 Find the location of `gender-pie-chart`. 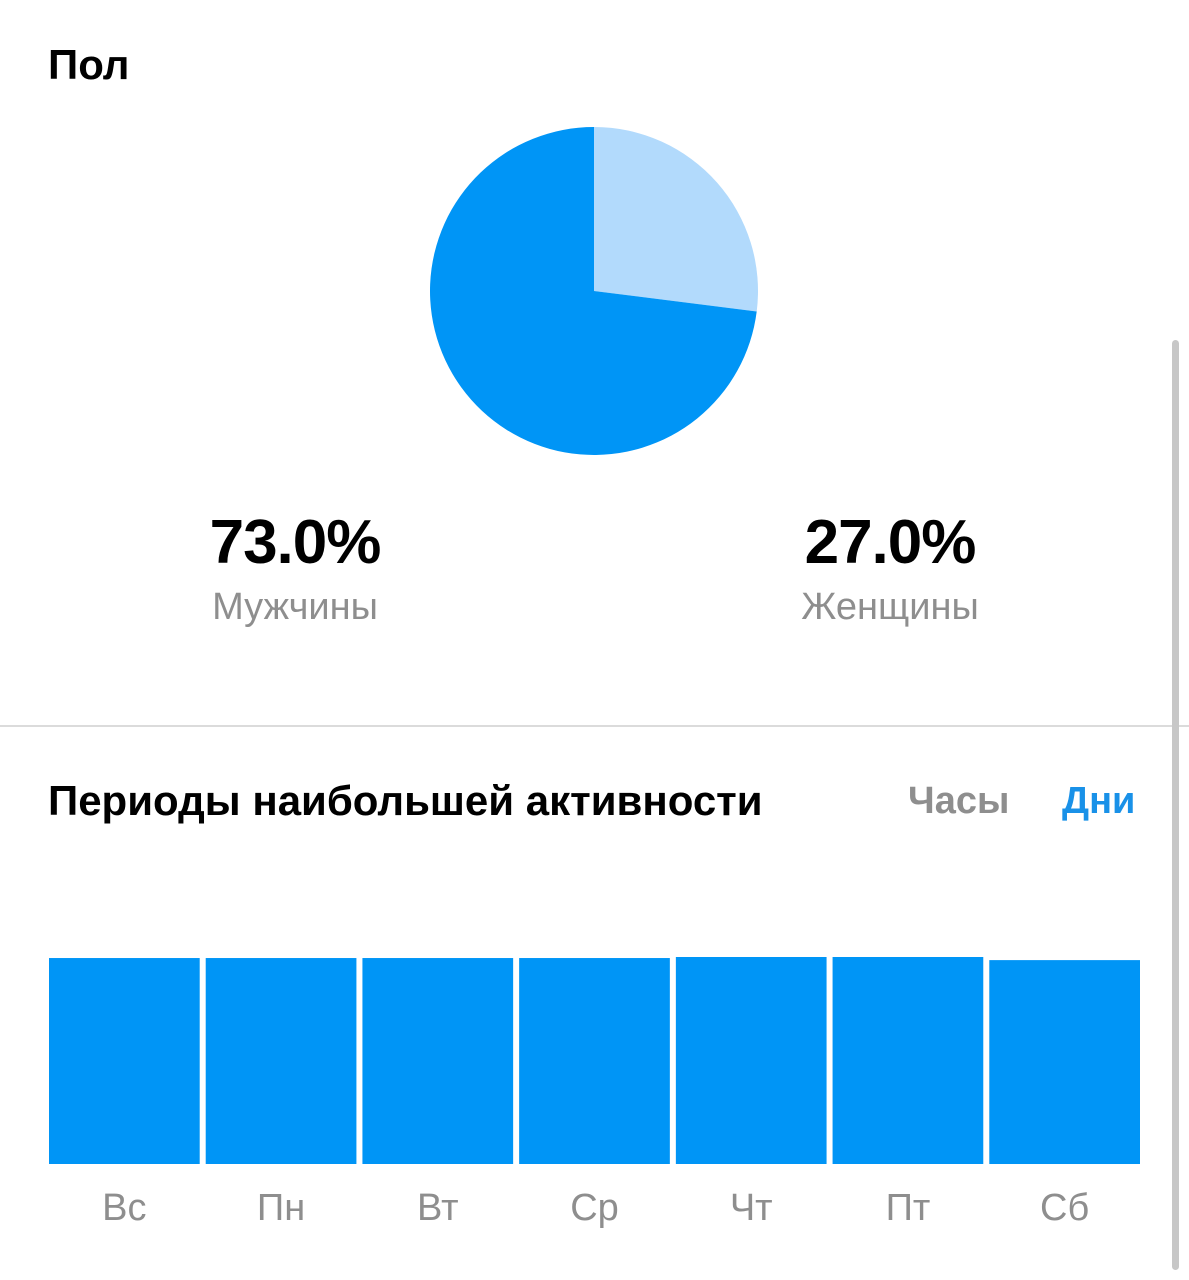

gender-pie-chart is located at coordinates (594, 291).